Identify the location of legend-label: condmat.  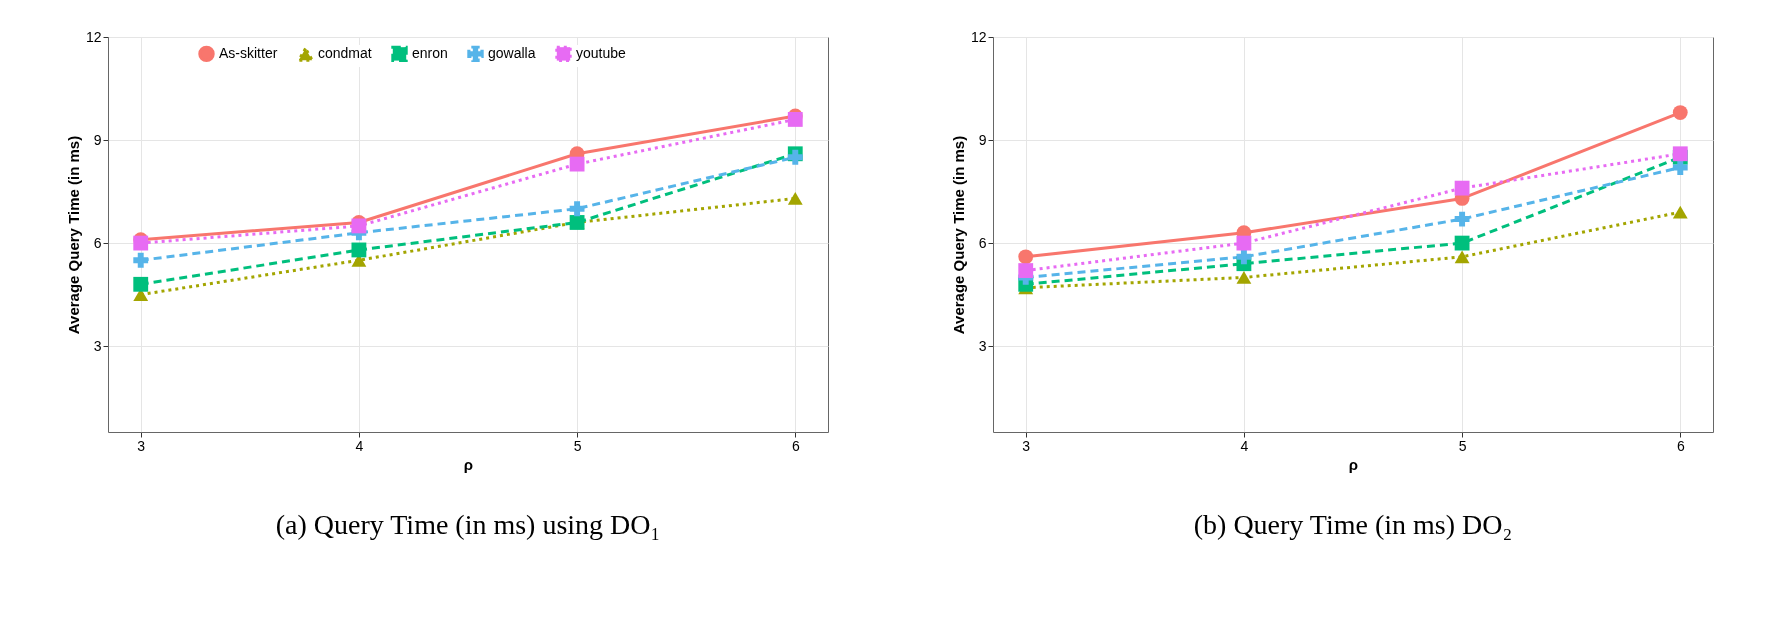
(345, 53).